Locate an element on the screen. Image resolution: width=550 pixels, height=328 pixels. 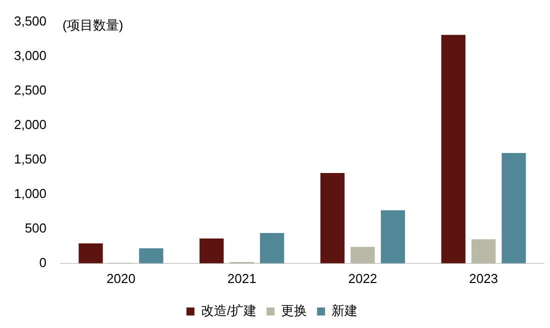
y-axis-title: (项目数量) is located at coordinates (93, 24).